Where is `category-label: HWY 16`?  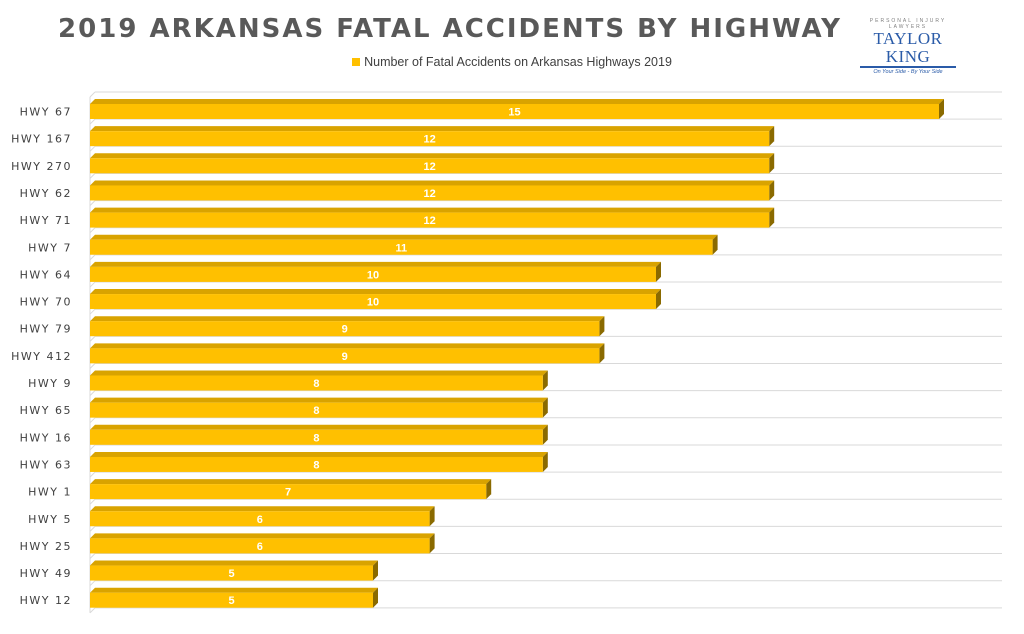
category-label: HWY 16 is located at coordinates (46, 437).